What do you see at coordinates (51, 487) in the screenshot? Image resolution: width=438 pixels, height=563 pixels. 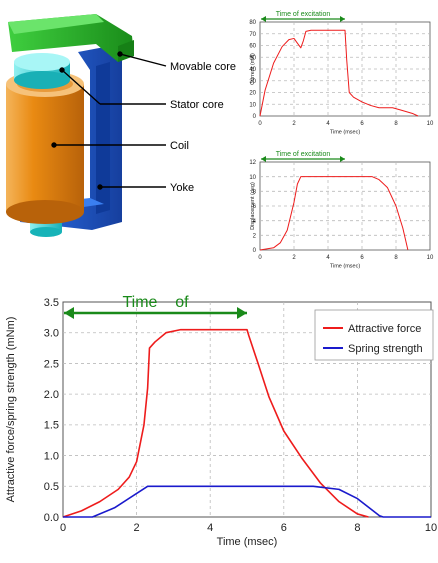 I see `y-tick-label: 0.5` at bounding box center [51, 487].